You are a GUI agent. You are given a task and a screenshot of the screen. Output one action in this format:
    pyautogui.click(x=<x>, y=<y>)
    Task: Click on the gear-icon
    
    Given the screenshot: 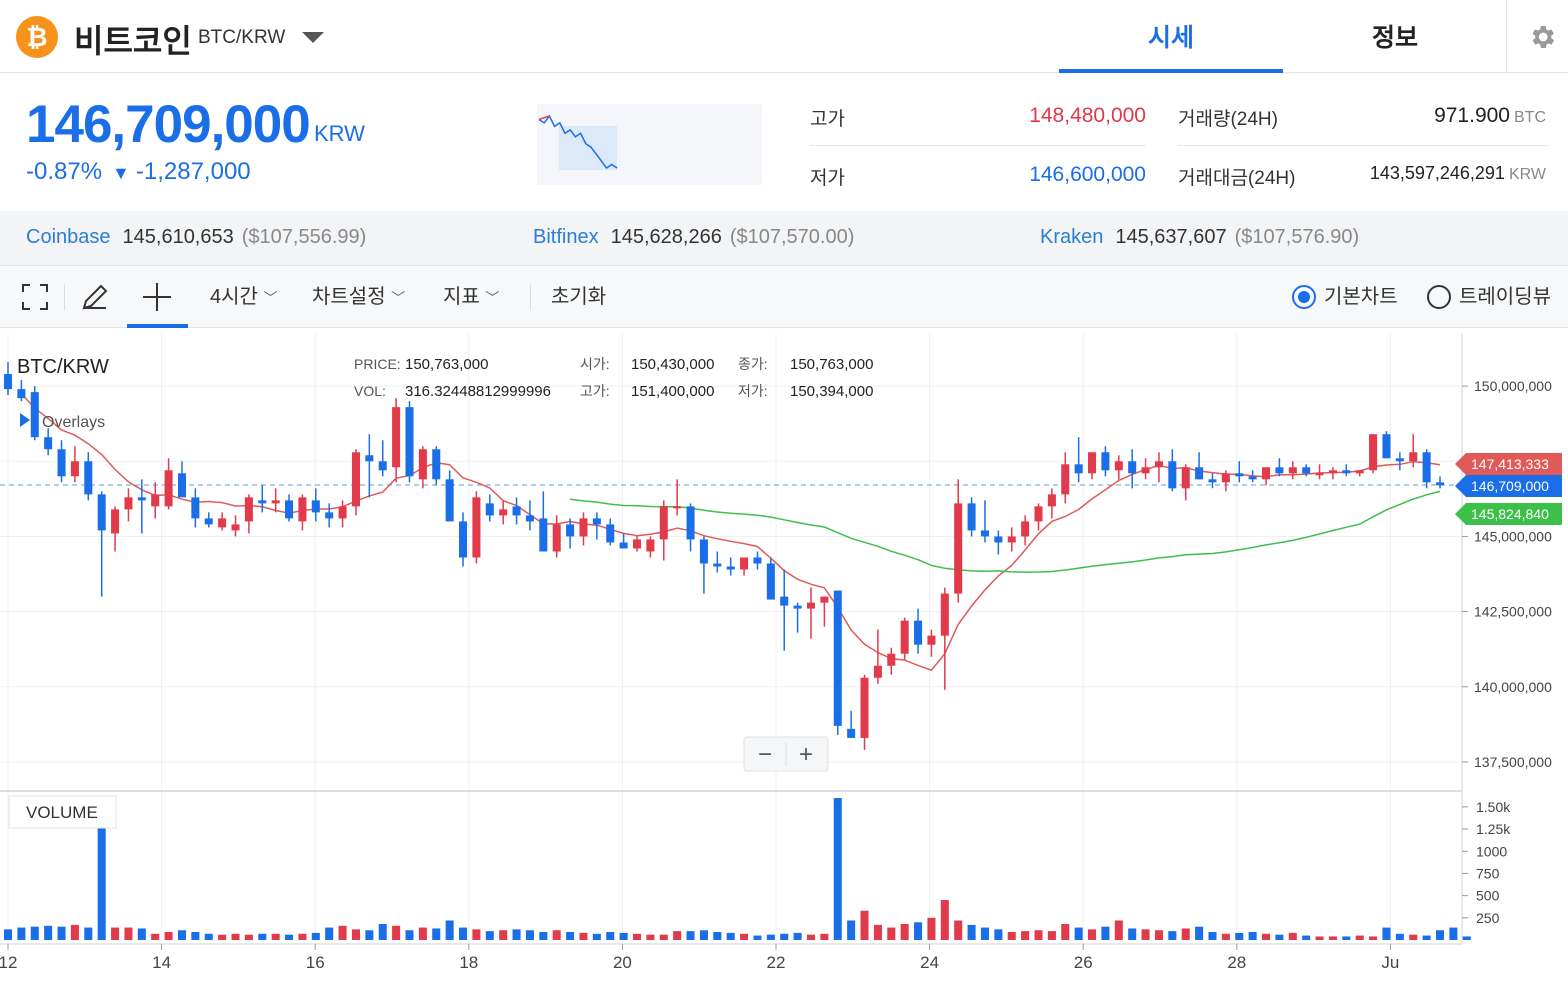 What is the action you would take?
    pyautogui.click(x=1542, y=37)
    